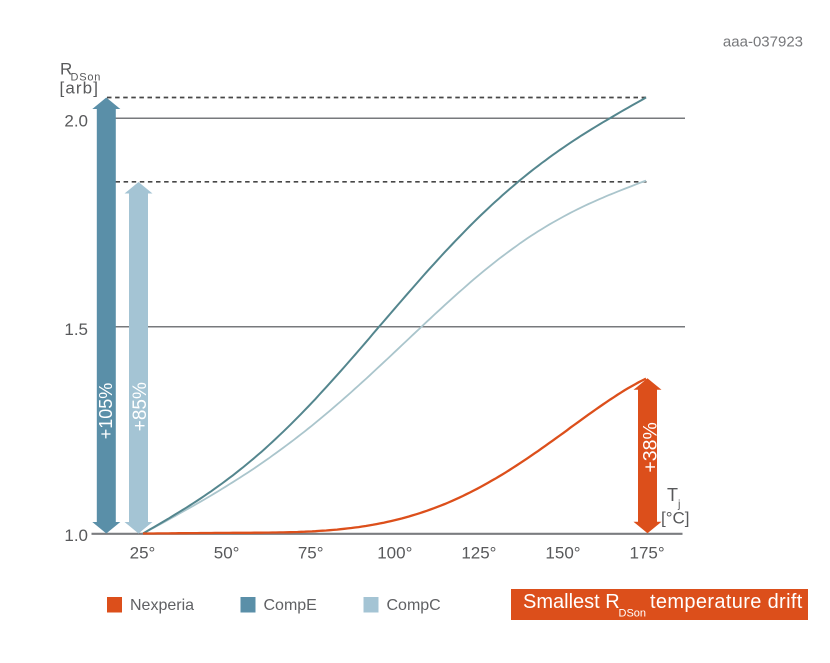  I want to click on svg-text: 150°, so click(562, 553).